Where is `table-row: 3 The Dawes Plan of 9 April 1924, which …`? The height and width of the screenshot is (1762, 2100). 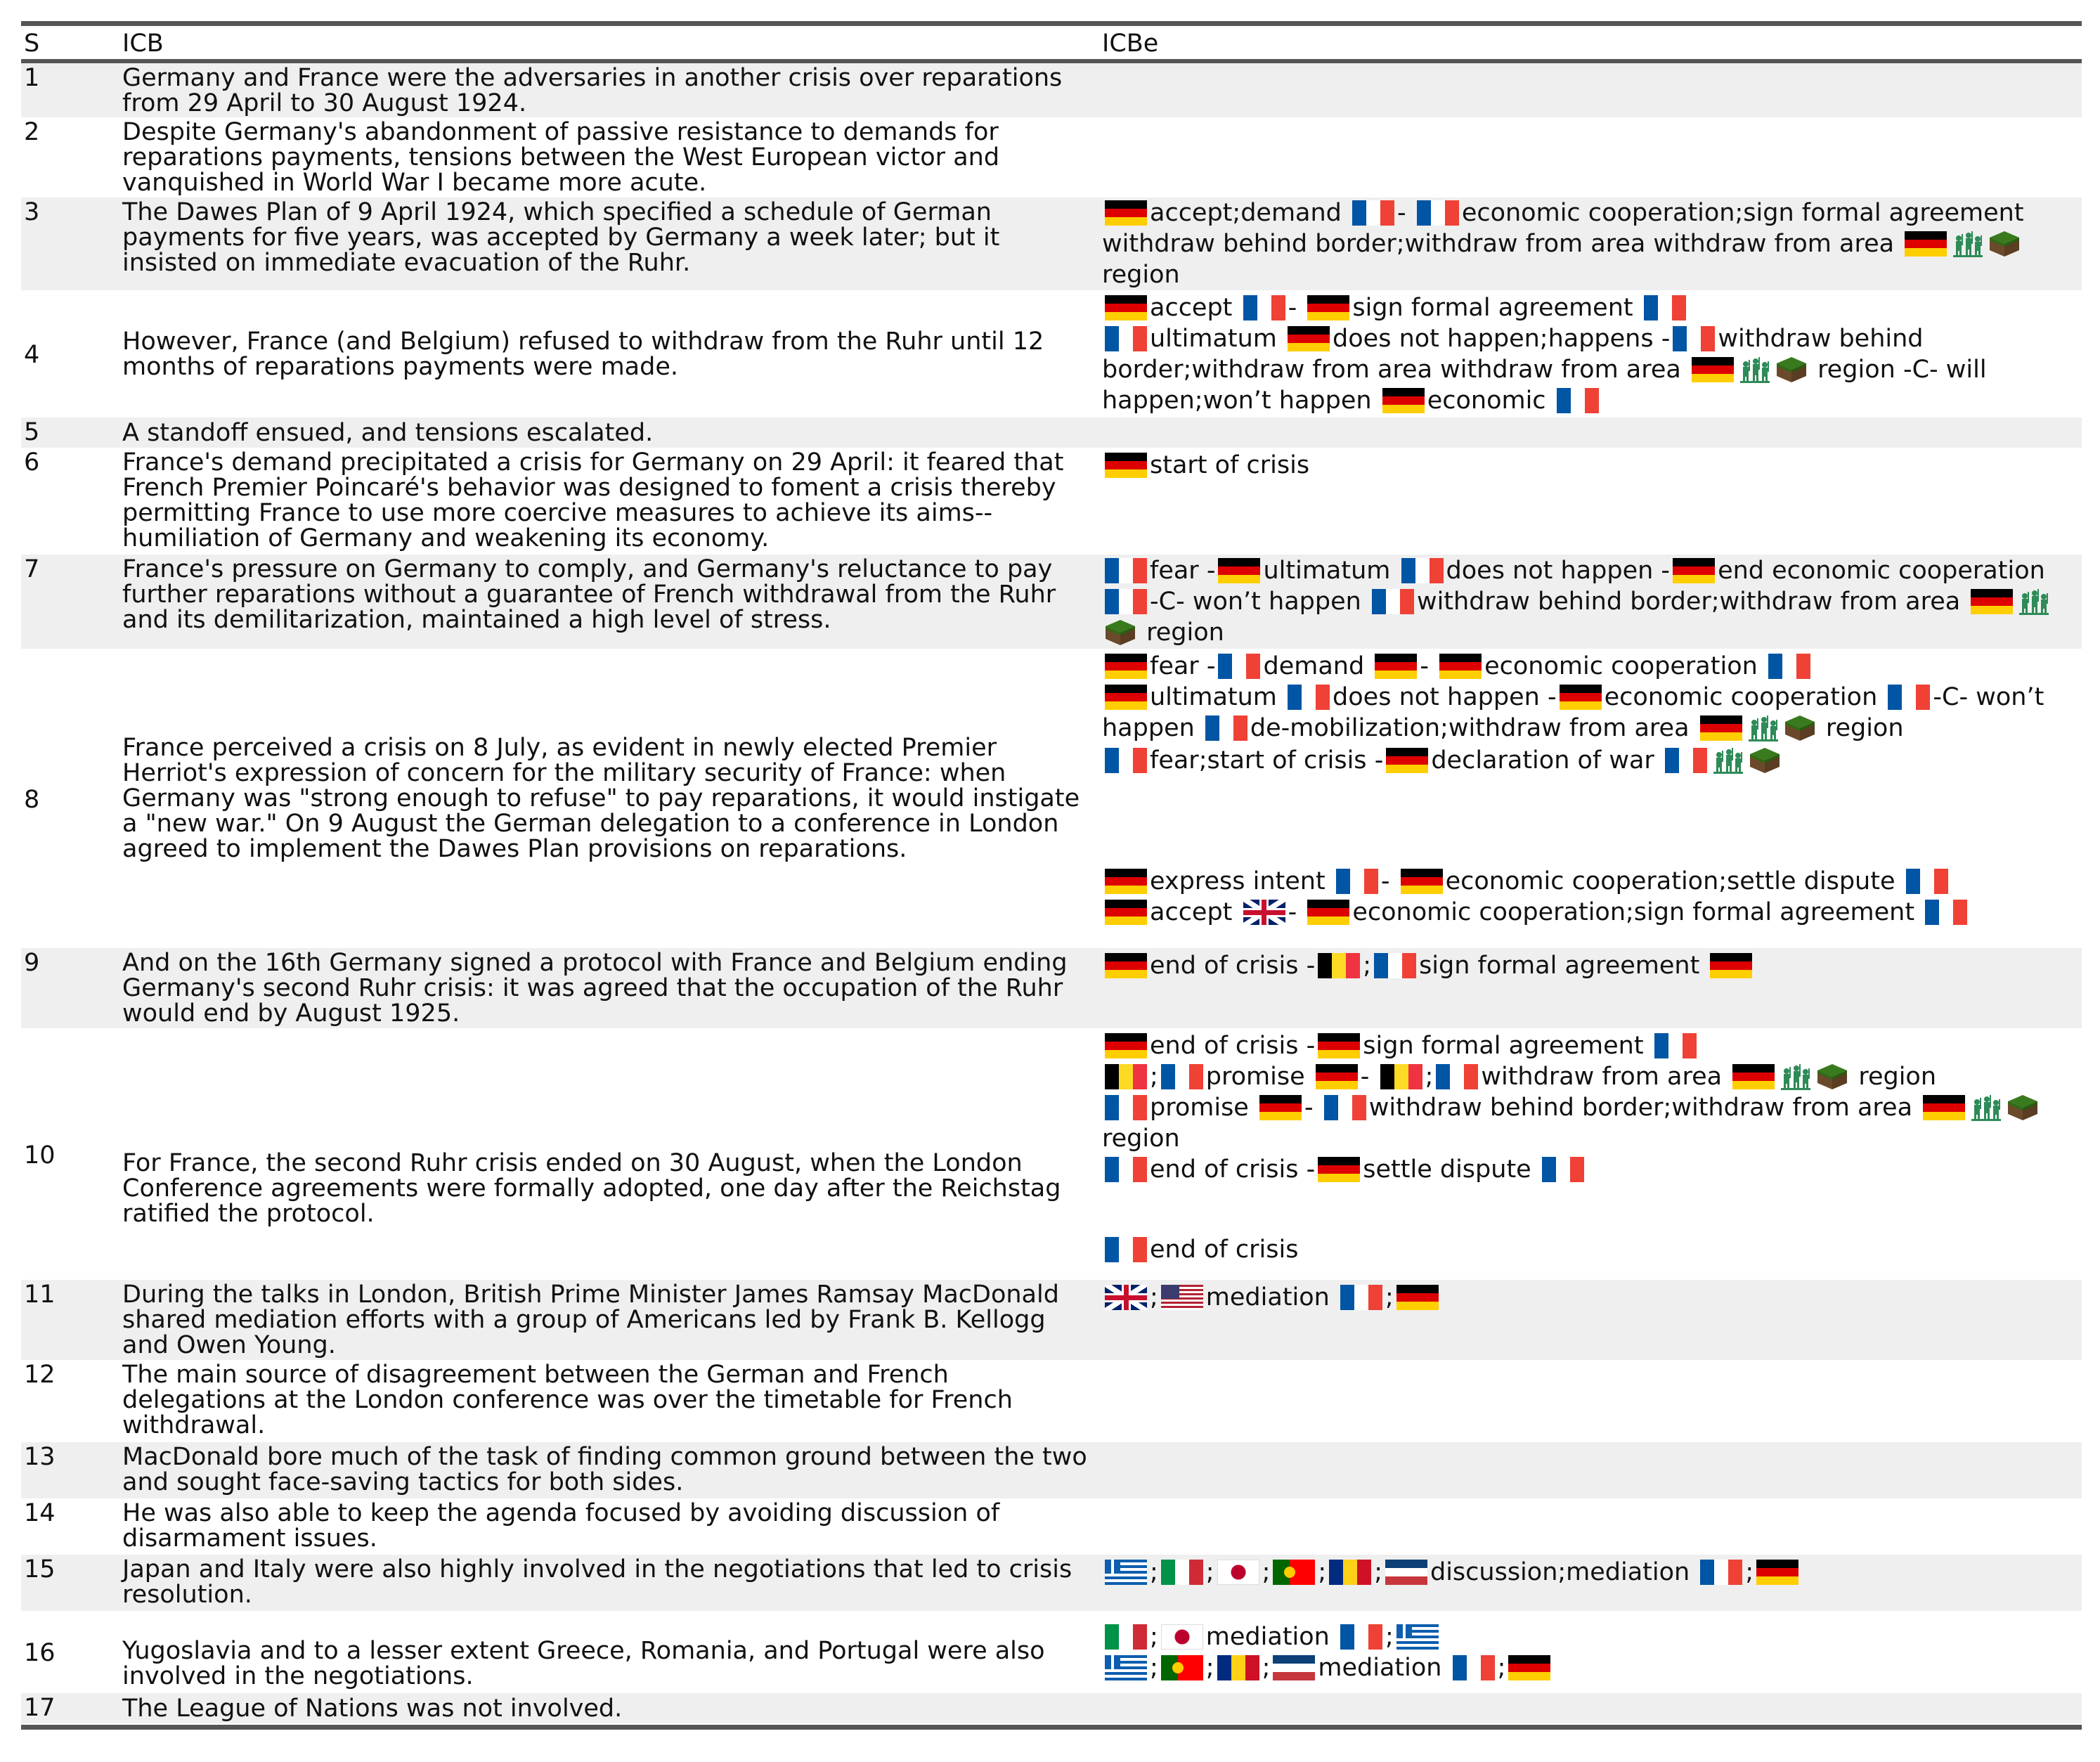 table-row: 3 The Dawes Plan of 9 April 1924, which … is located at coordinates (1051, 243).